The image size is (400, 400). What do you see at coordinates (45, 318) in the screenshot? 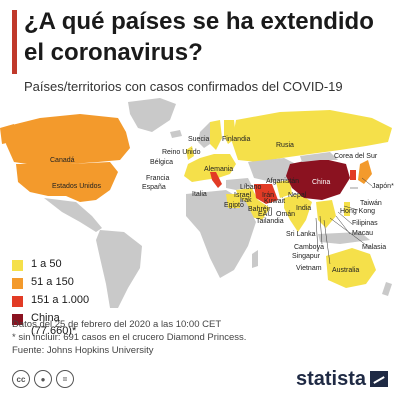
I see `legend-label: China` at bounding box center [45, 318].